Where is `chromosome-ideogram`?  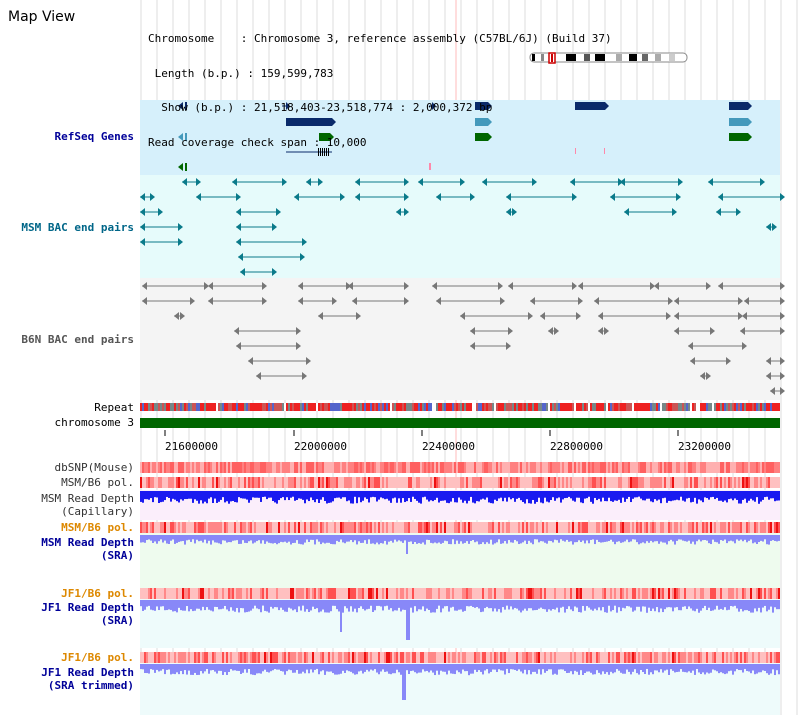
chromosome-ideogram is located at coordinates (609, 58).